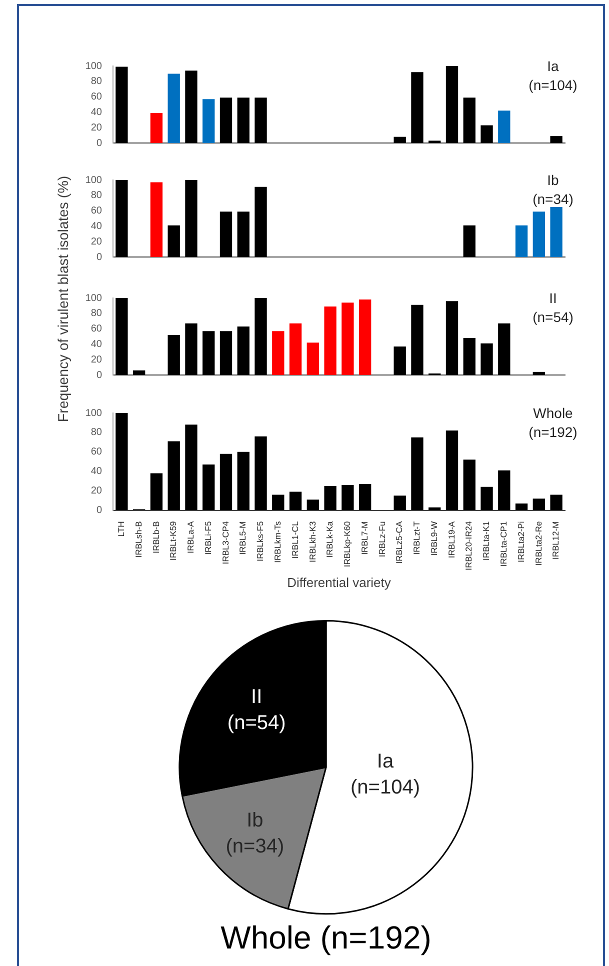  I want to click on x-axis-title: Differential variety, so click(339, 582).